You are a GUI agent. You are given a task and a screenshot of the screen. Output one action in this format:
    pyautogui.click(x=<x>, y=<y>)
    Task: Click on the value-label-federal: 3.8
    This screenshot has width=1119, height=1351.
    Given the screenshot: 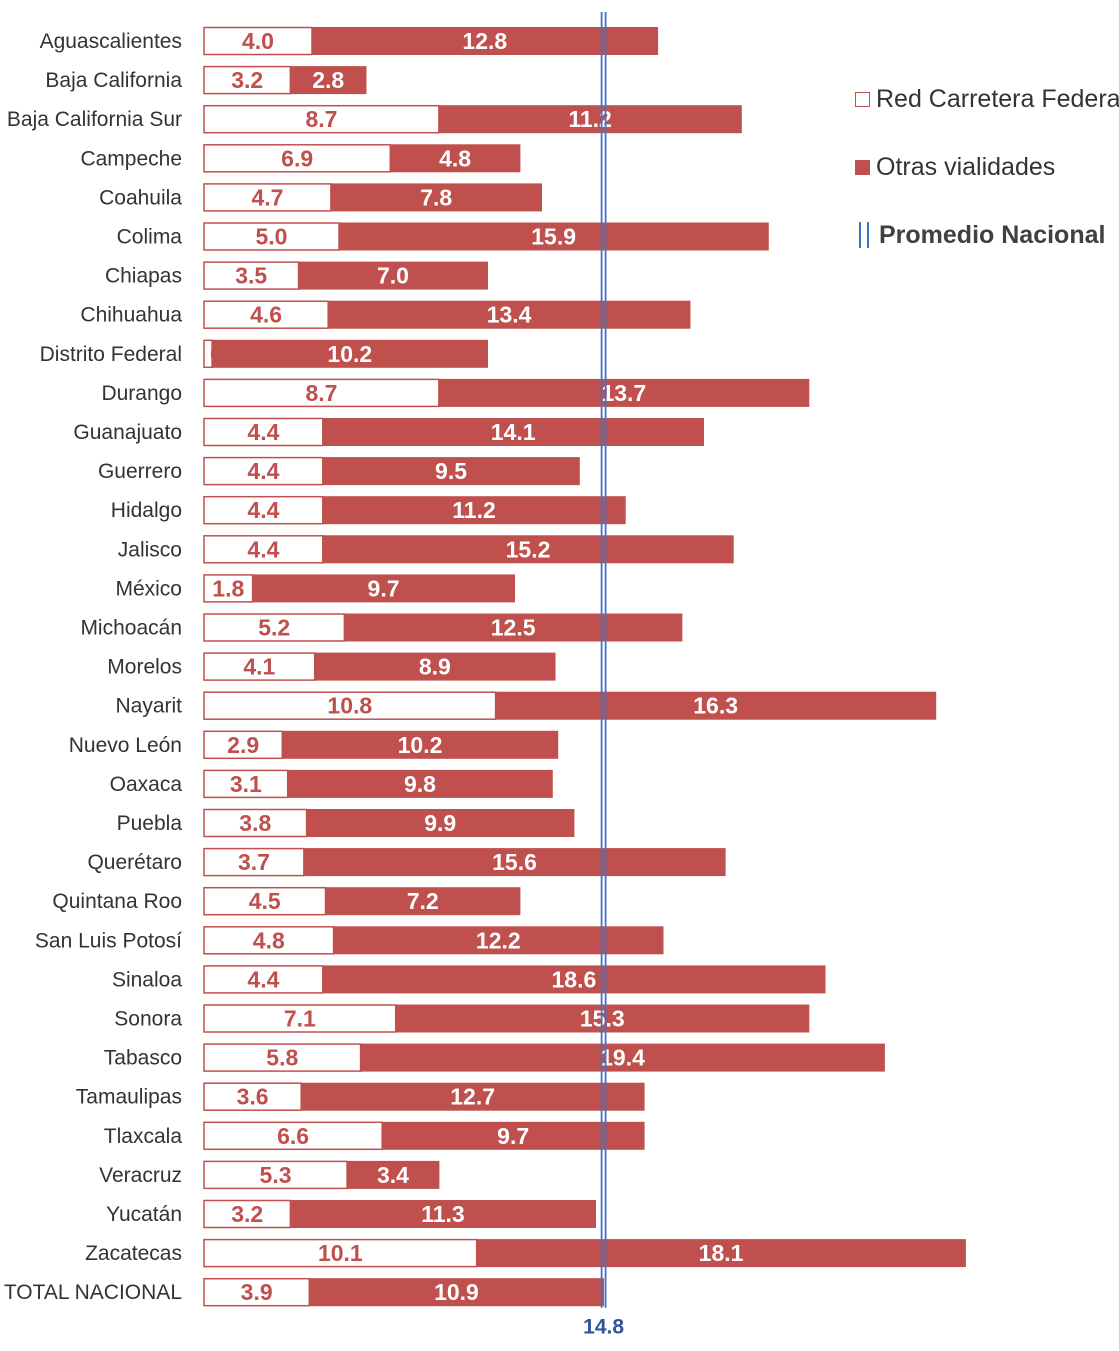 What is the action you would take?
    pyautogui.click(x=255, y=823)
    